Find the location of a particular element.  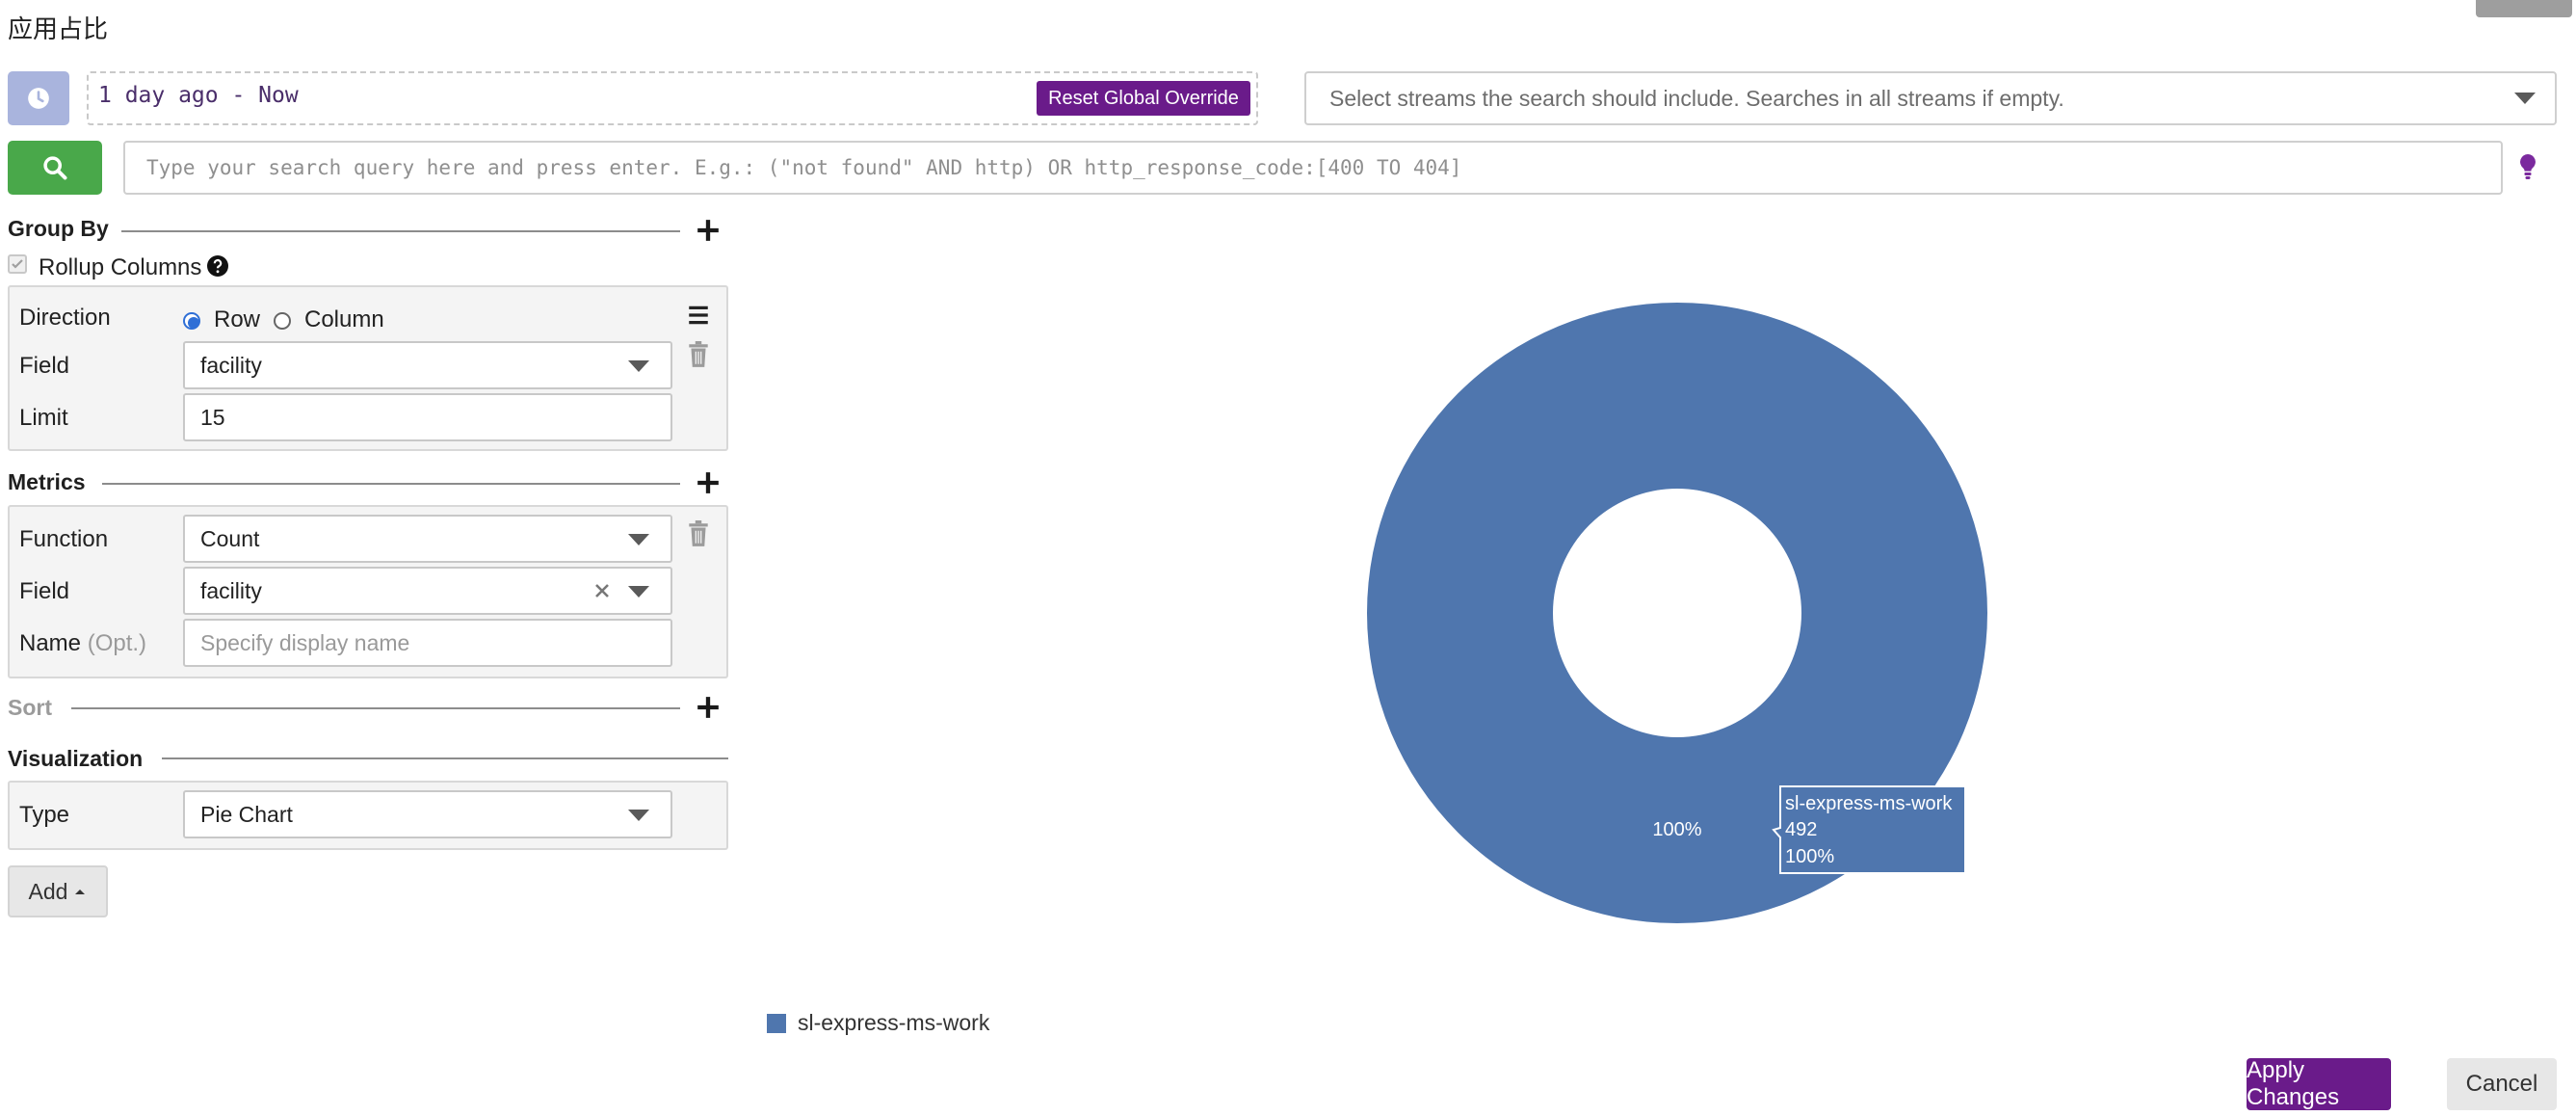

help-icon is located at coordinates (218, 266).